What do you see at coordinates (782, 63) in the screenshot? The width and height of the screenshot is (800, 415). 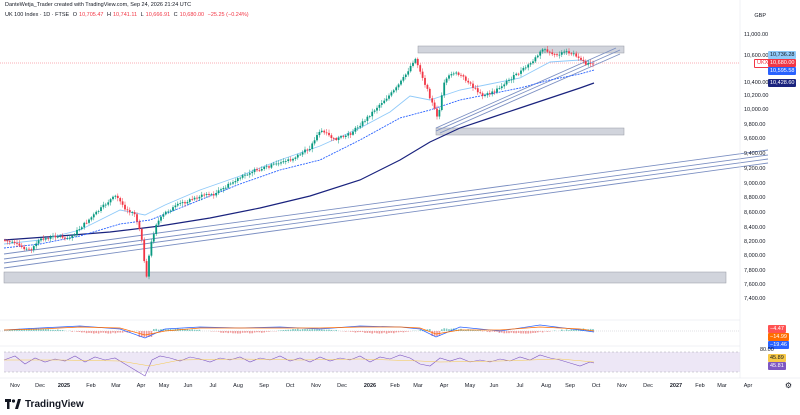 I see `last-price-tag: 10,680.00` at bounding box center [782, 63].